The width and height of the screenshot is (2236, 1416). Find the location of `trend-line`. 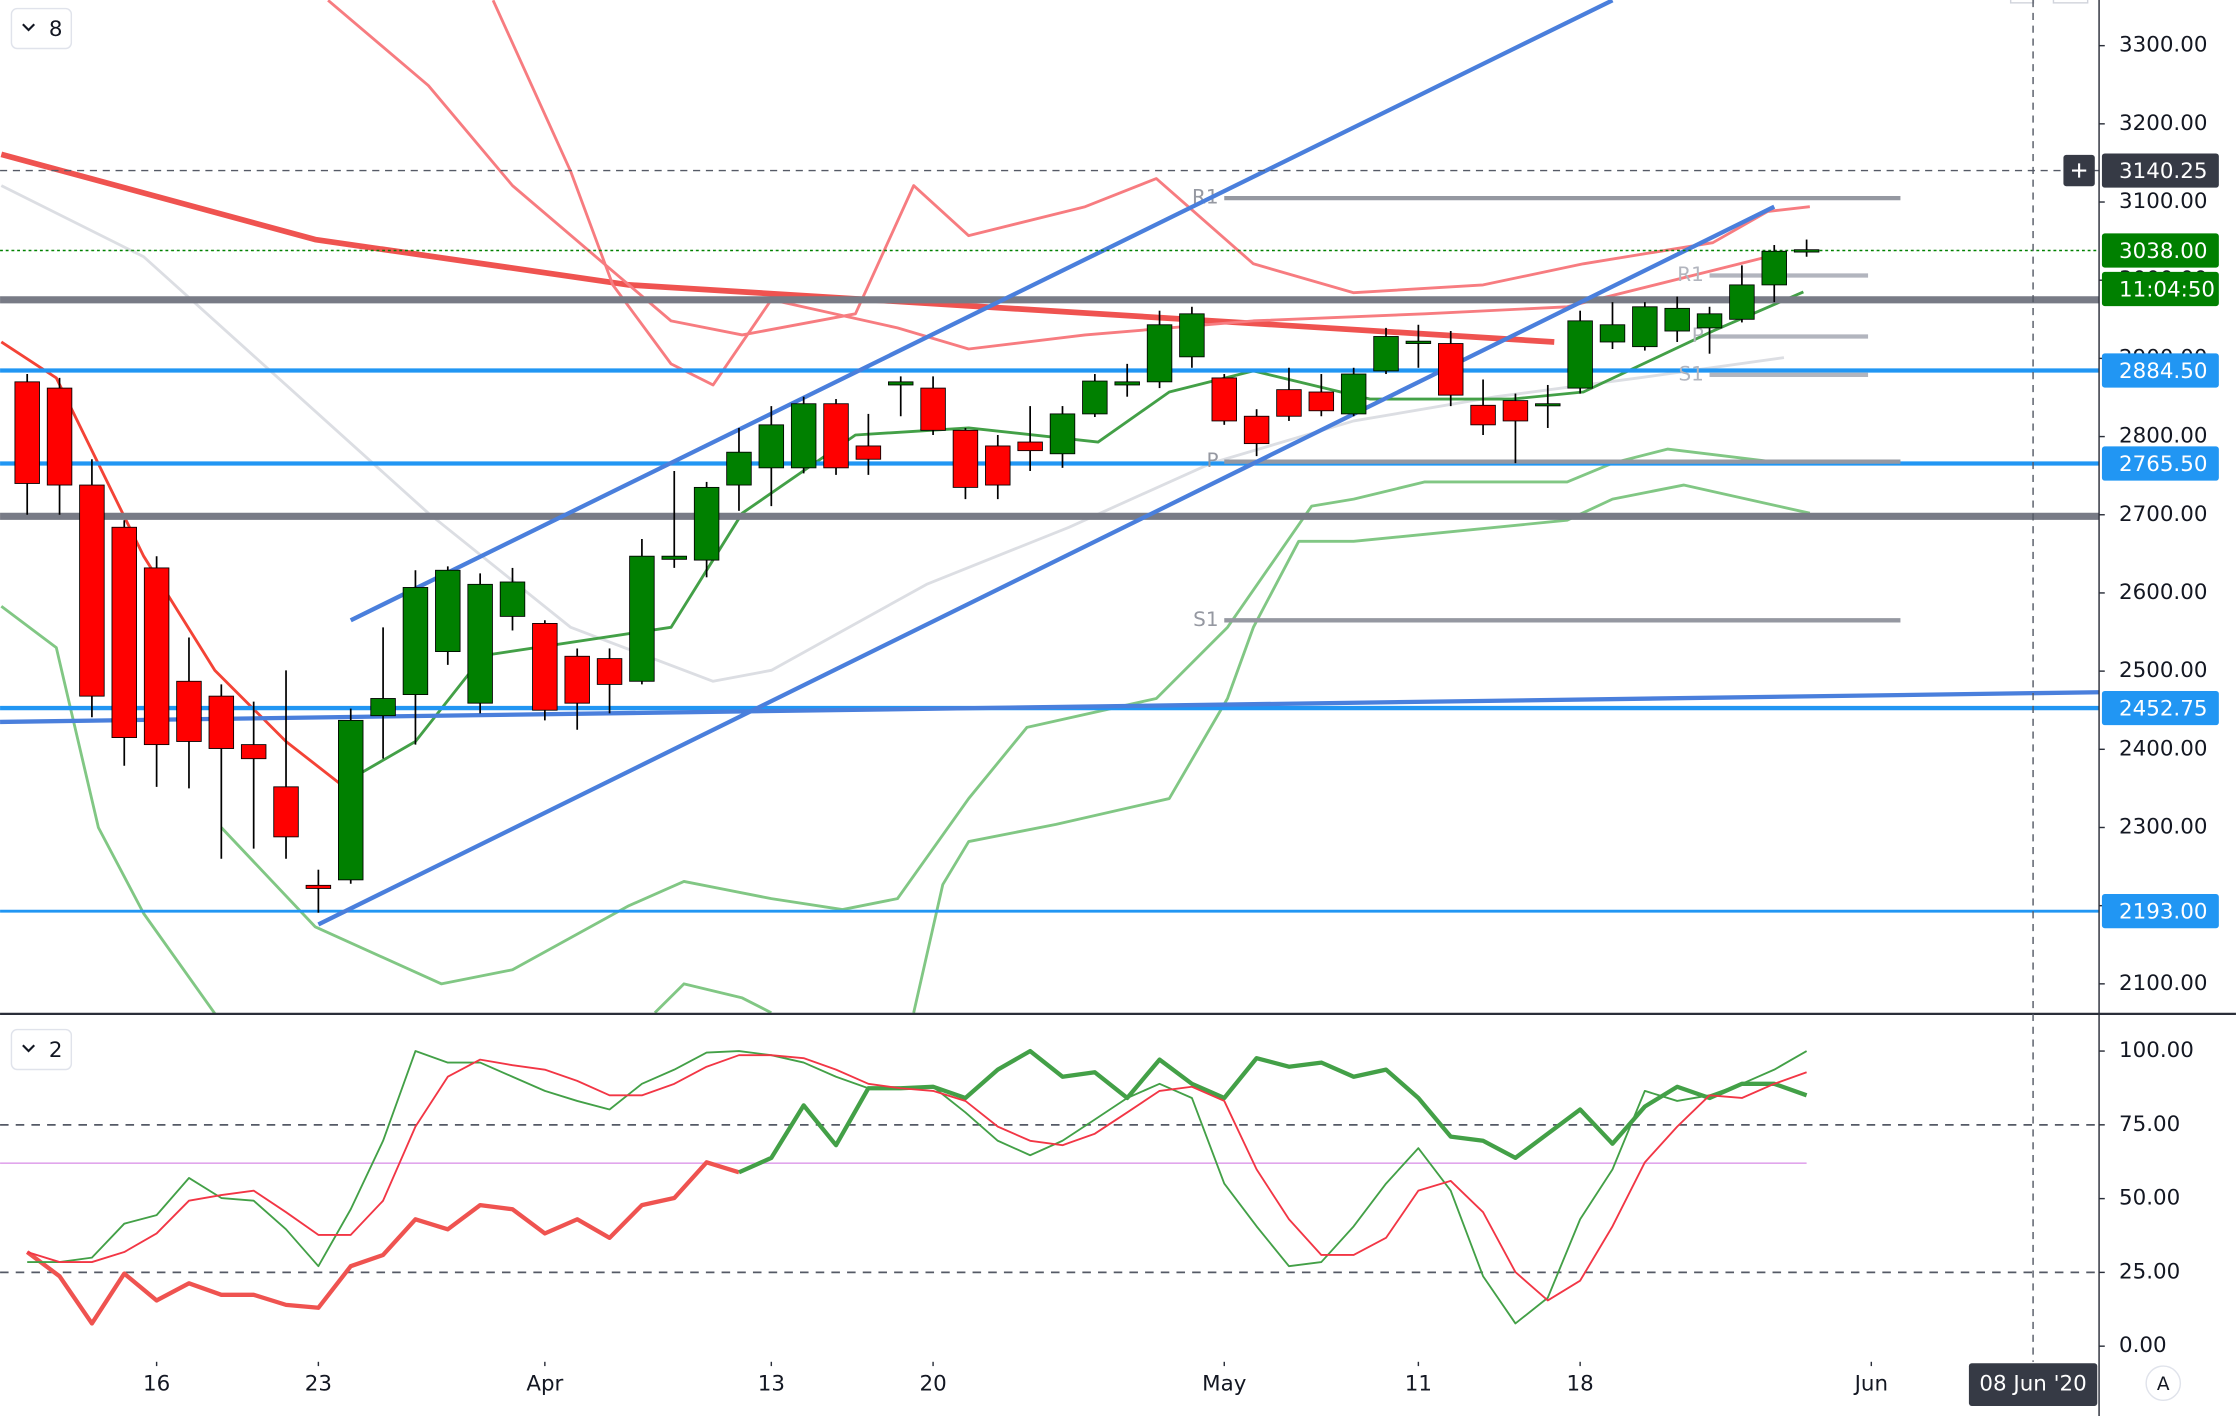

trend-line is located at coordinates (1050, 707).